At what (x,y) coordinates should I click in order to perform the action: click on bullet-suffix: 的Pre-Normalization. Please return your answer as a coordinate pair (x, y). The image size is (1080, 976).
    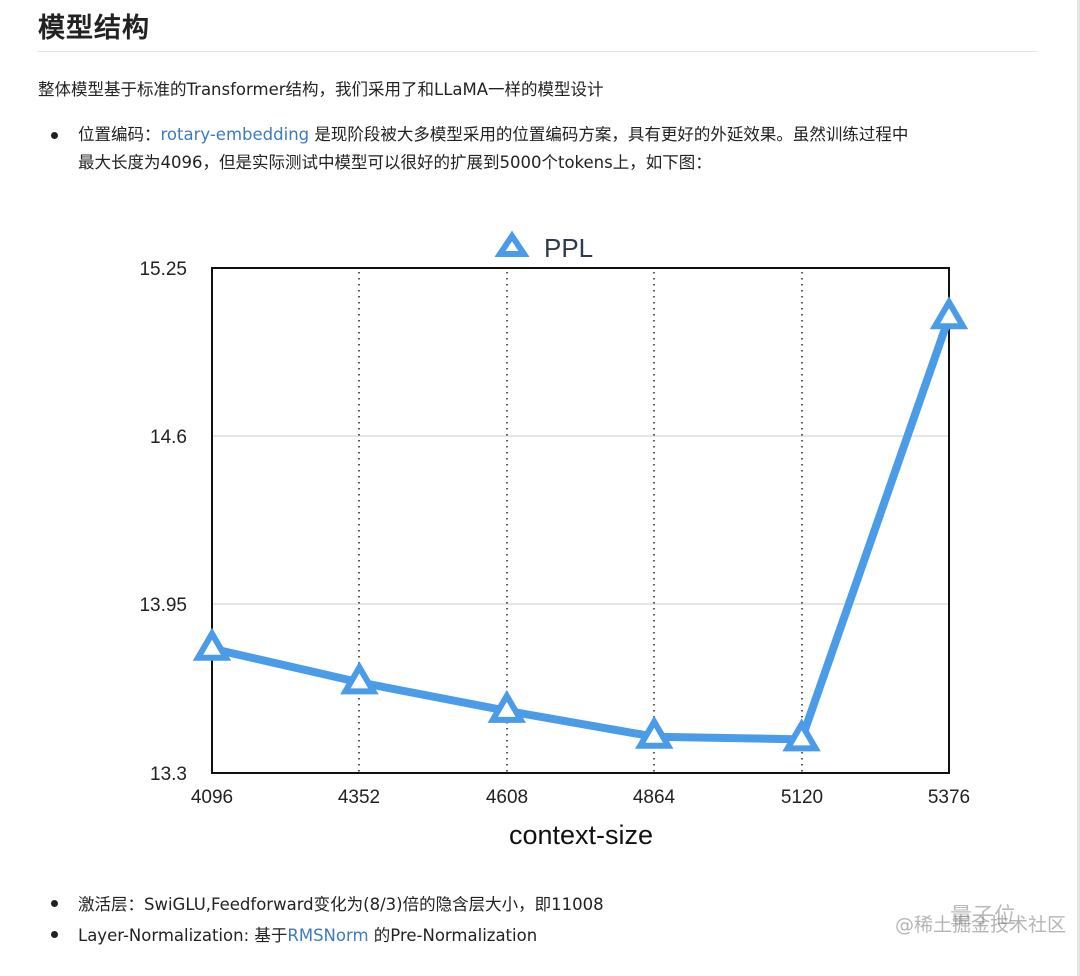
    Looking at the image, I should click on (453, 935).